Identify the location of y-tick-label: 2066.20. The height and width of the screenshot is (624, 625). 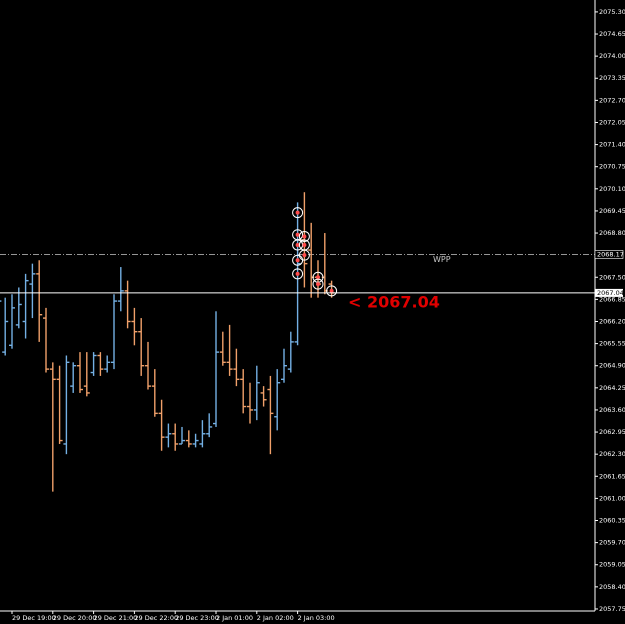
(612, 321).